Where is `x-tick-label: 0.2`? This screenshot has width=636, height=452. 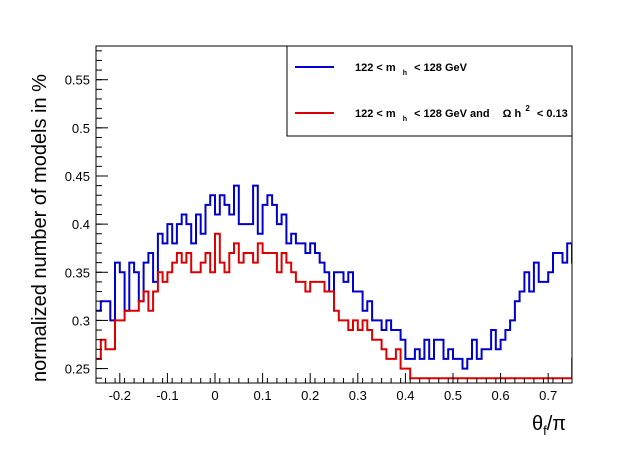 x-tick-label: 0.2 is located at coordinates (310, 395).